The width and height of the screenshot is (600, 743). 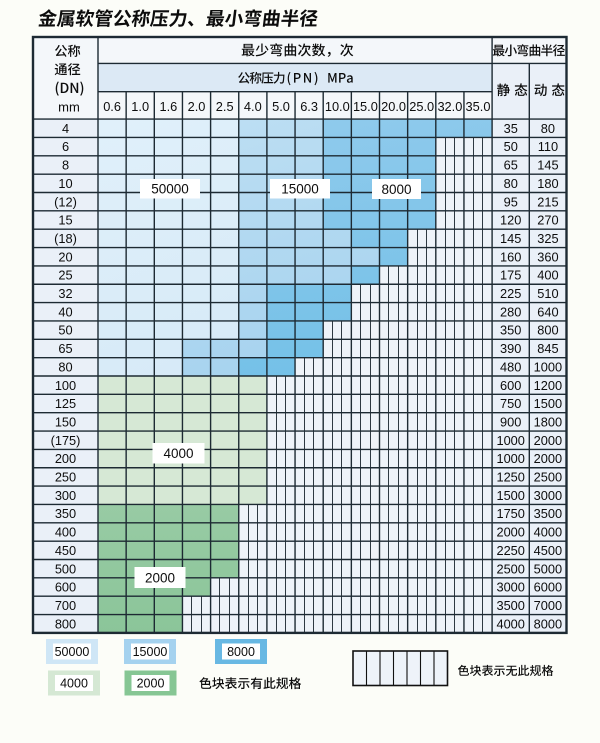 What do you see at coordinates (510, 385) in the screenshot?
I see `svg-text: 600` at bounding box center [510, 385].